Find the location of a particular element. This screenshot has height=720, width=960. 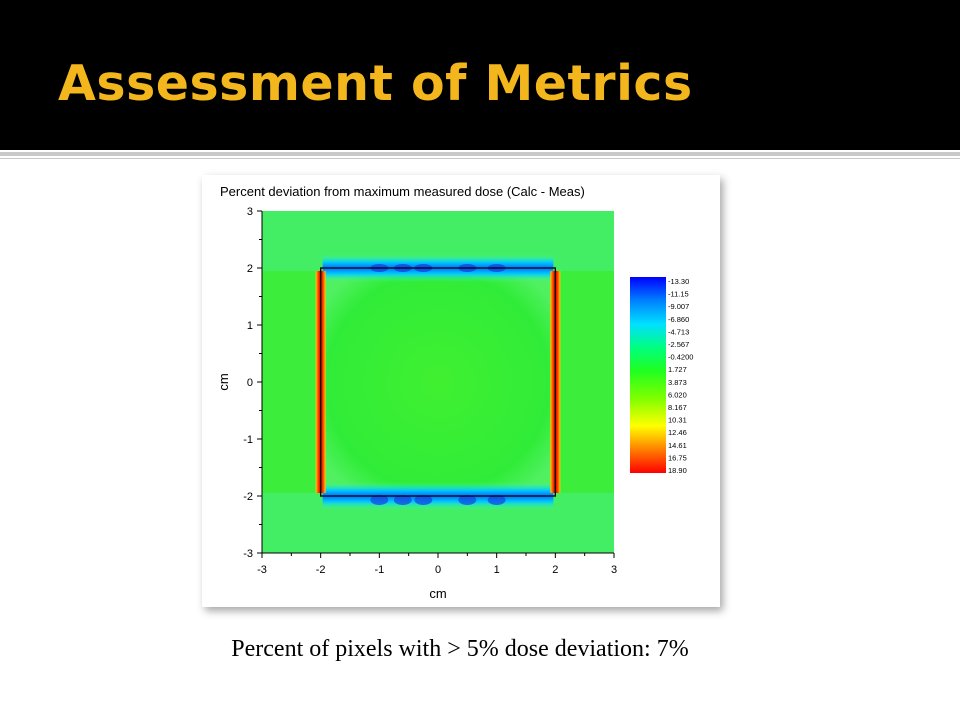

colorbar-label: -13.30 is located at coordinates (678, 281).